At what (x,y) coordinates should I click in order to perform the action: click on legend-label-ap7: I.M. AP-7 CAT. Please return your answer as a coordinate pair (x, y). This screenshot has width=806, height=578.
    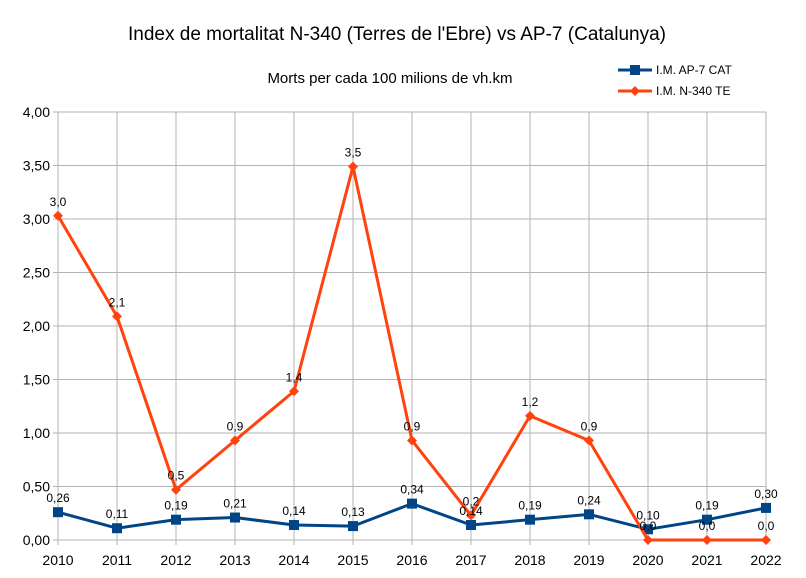
    Looking at the image, I should click on (694, 70).